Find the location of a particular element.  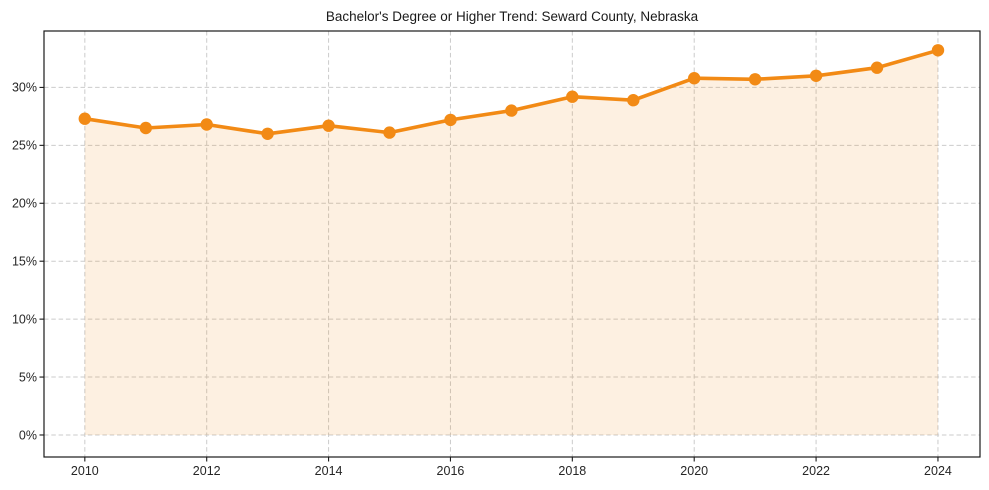

data-point-2011 is located at coordinates (145, 128).